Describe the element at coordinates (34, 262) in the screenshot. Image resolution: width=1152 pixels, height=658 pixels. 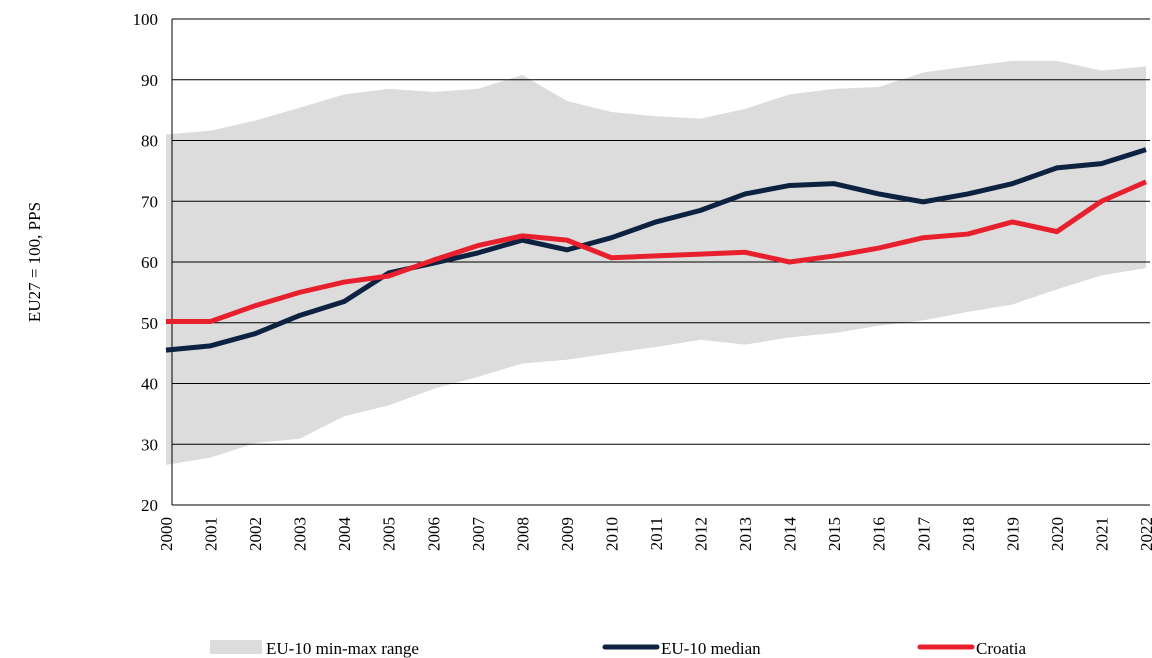
I see `y-axis-label: EU27 = 100, PPS` at that location.